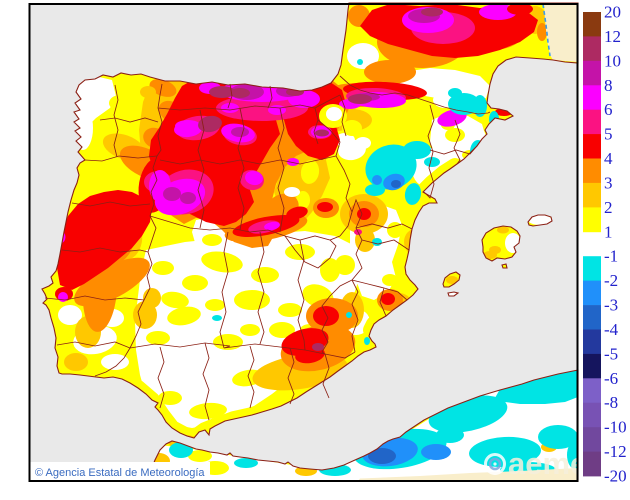  I want to click on svg-text: -20, so click(615, 476).